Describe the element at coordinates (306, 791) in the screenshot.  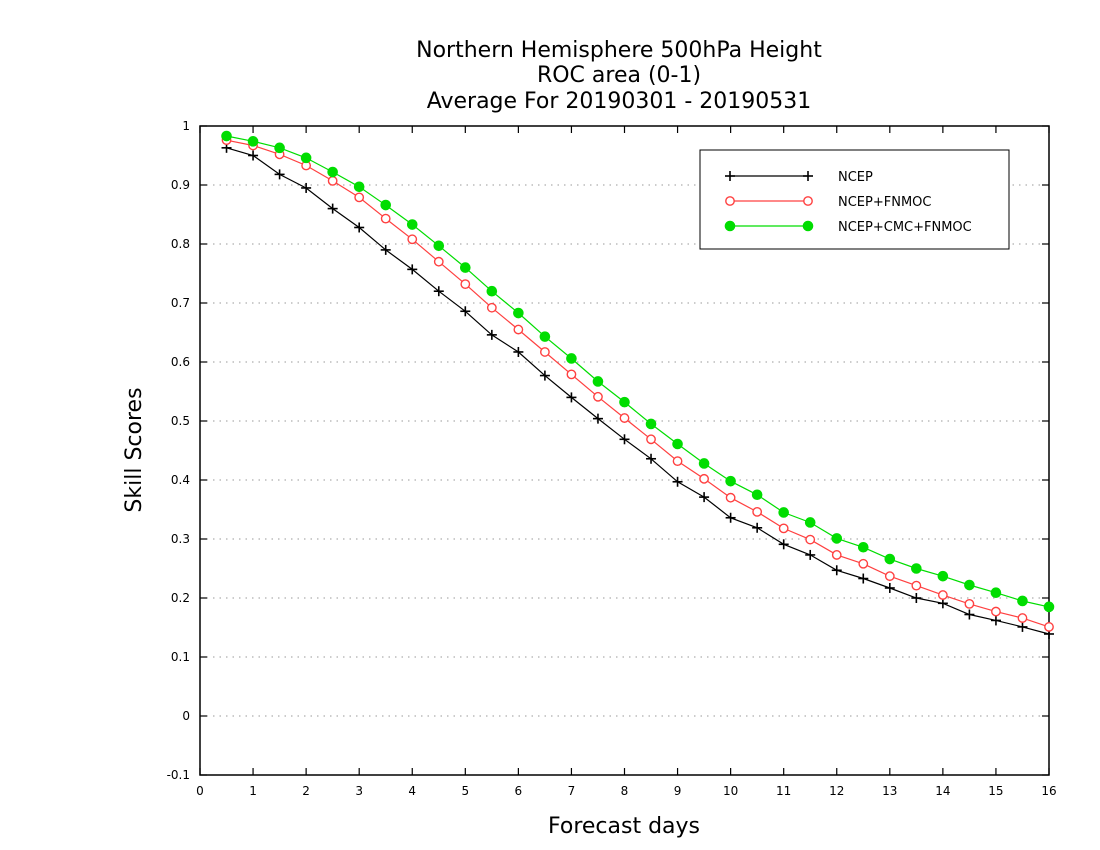
I see `x-tick-label: 2` at that location.